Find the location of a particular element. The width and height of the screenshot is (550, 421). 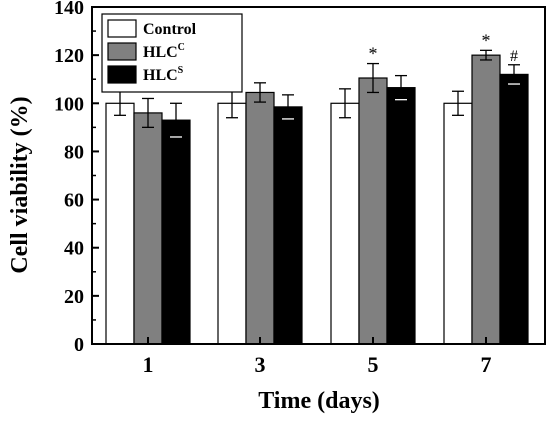

y-tick-label: 140 is located at coordinates (69, 9).